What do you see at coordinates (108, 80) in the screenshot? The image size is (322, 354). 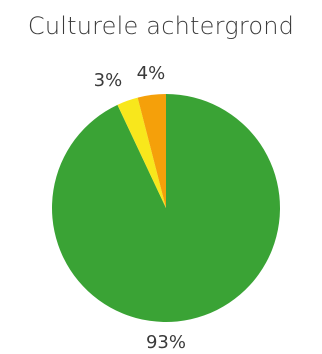 I see `pie-label-2: 3%` at bounding box center [108, 80].